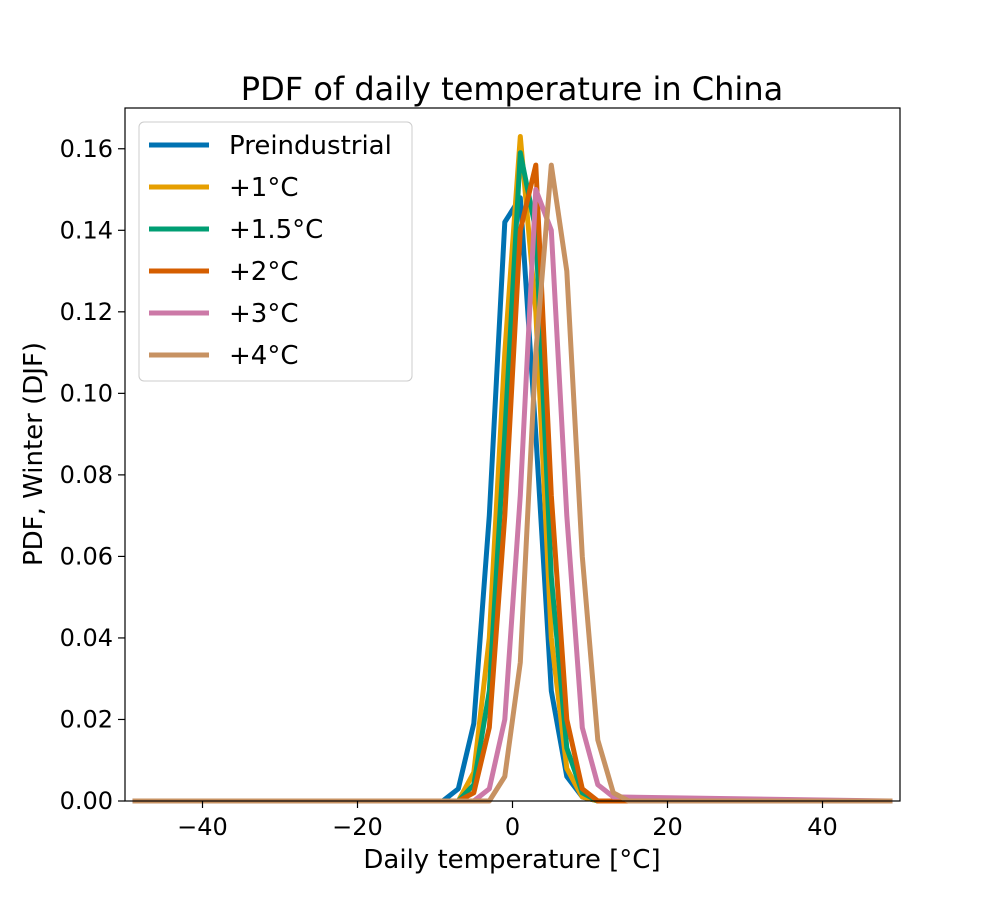  I want to click on y-tick-label: 0.06, so click(86, 556).